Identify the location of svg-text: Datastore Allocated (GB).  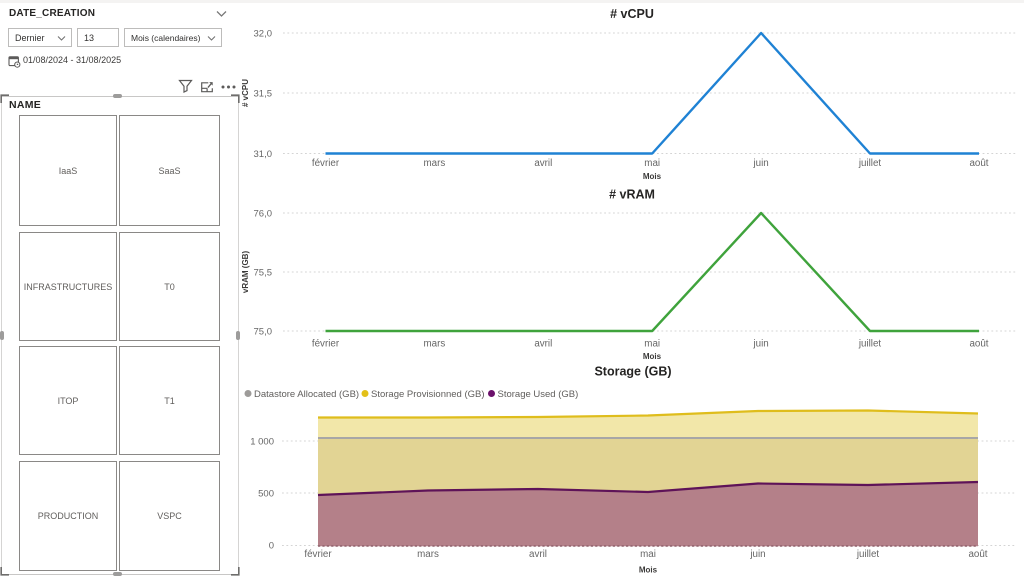
(306, 394).